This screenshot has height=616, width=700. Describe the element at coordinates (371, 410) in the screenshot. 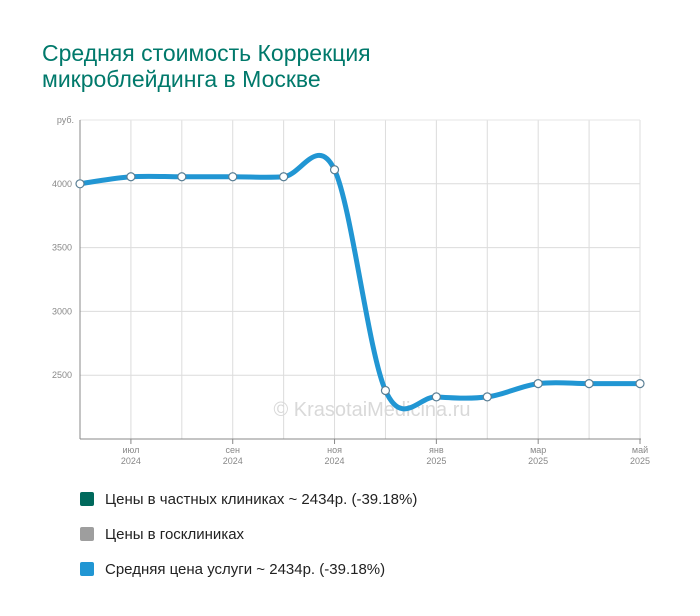

I see `watermark-text: © KrasotaiMedicina.ru` at that location.